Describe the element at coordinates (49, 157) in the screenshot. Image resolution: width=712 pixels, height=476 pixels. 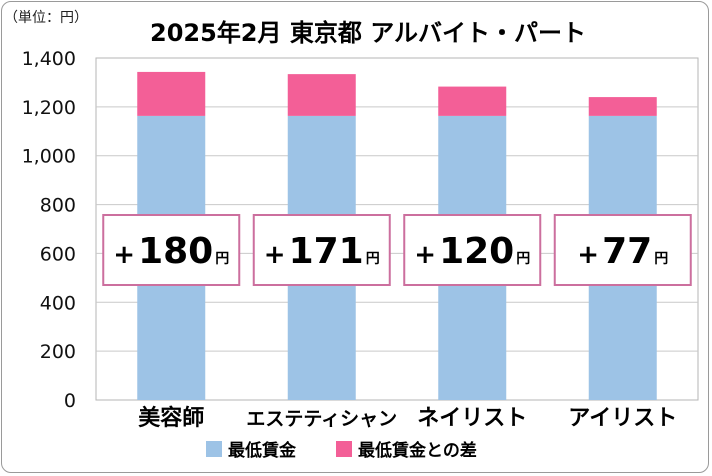
I see `y-tick-label: 1,000` at that location.